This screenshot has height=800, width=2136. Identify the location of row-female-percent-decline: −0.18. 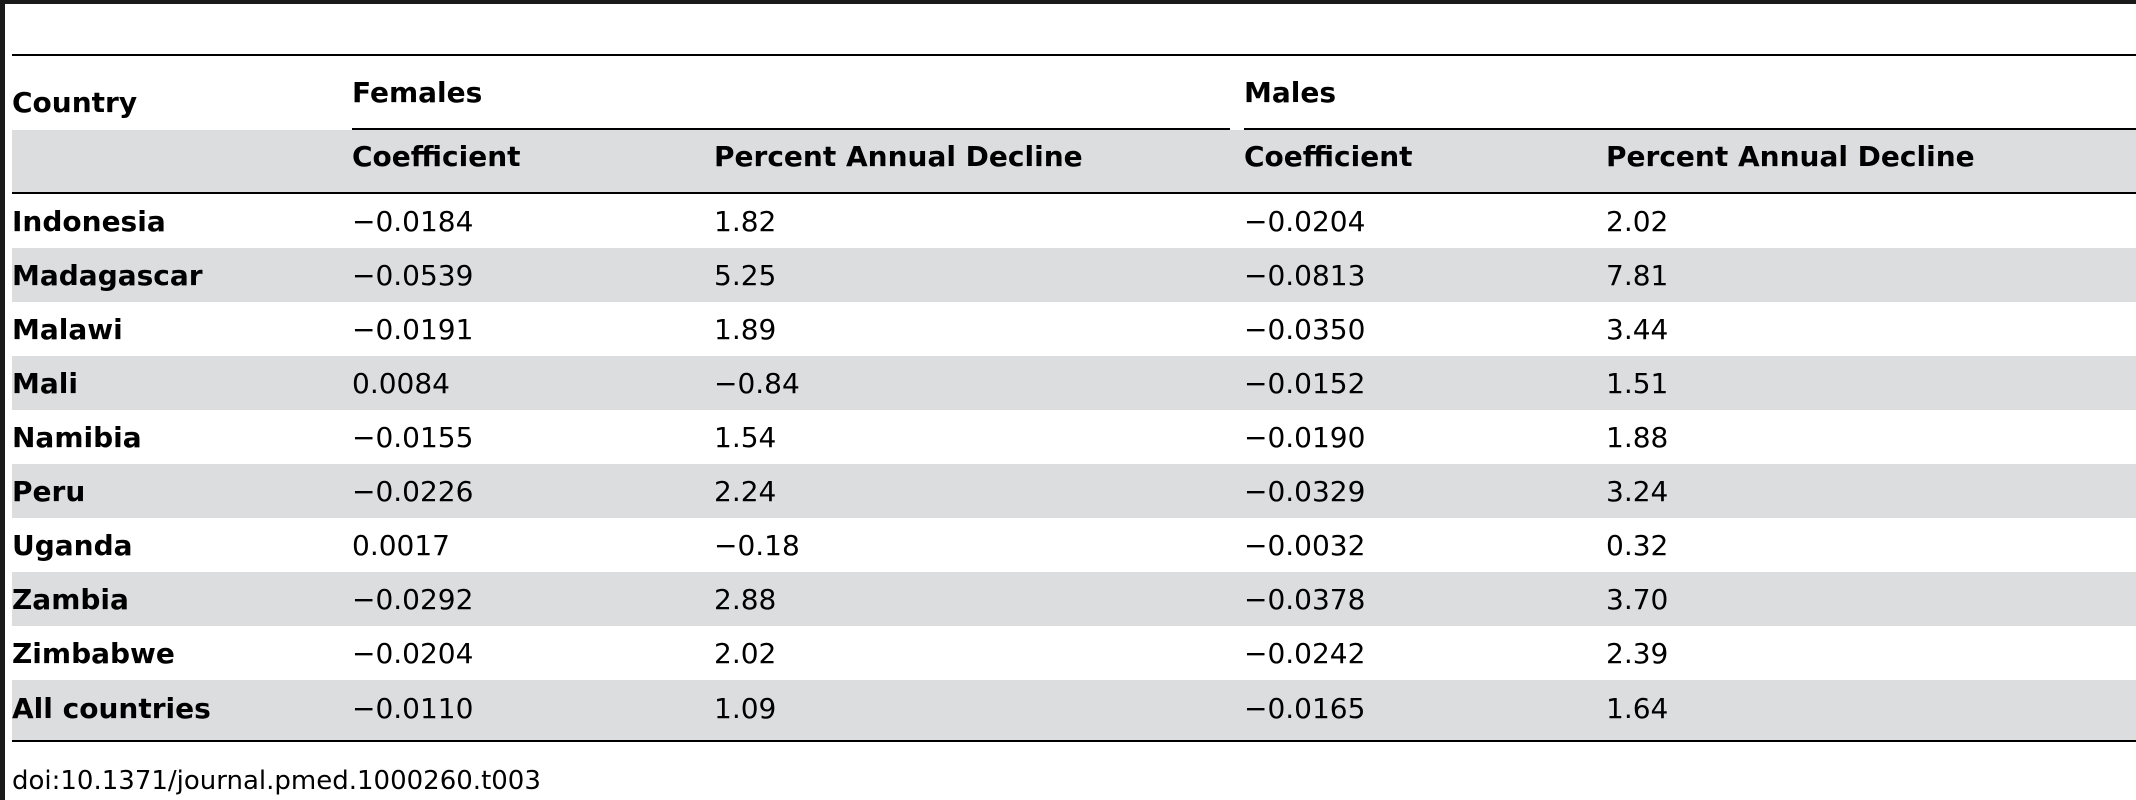
(757, 545).